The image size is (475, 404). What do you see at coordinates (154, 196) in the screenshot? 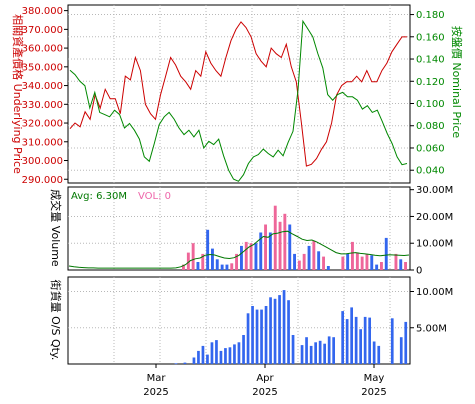
I see `volume-vol-label: VOL: 0` at bounding box center [154, 196].